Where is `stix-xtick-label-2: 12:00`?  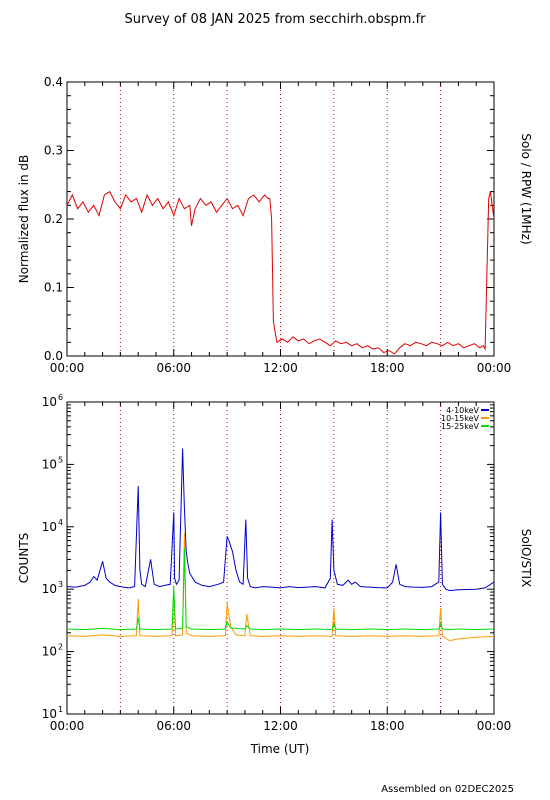
stix-xtick-label-2: 12:00 is located at coordinates (280, 726).